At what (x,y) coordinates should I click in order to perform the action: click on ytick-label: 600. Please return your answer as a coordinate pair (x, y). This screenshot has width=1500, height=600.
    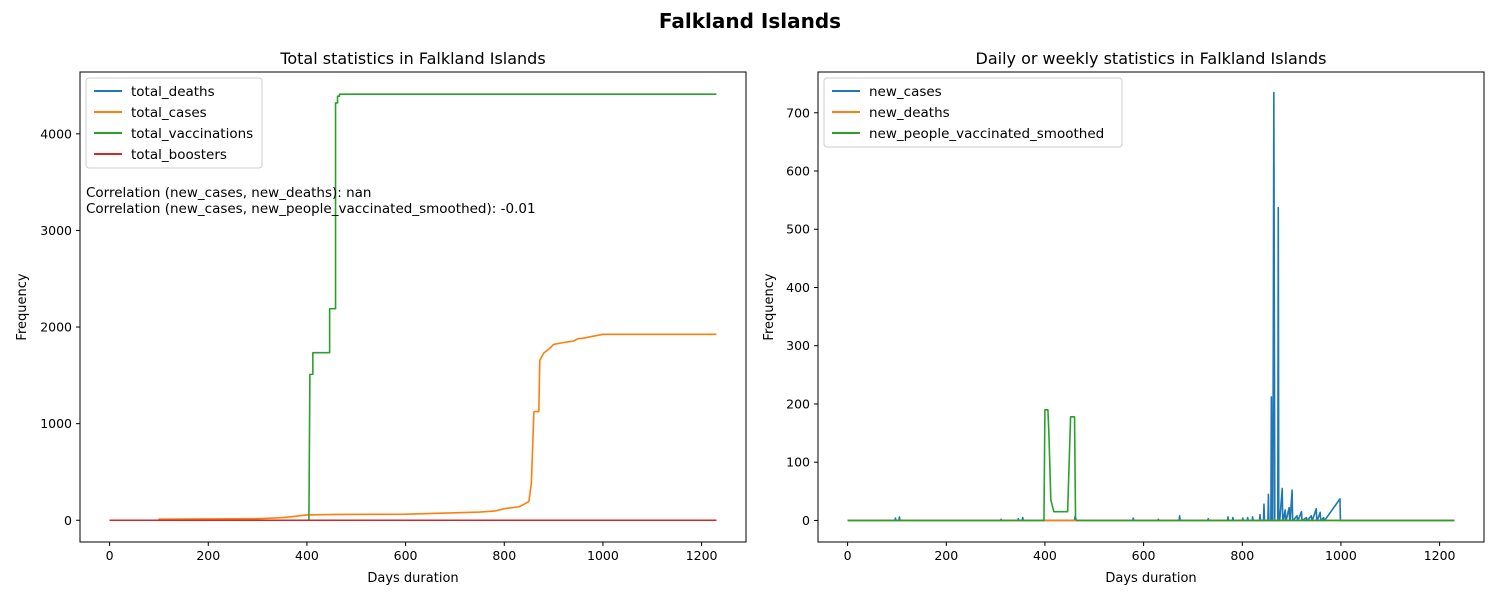
    Looking at the image, I should click on (798, 171).